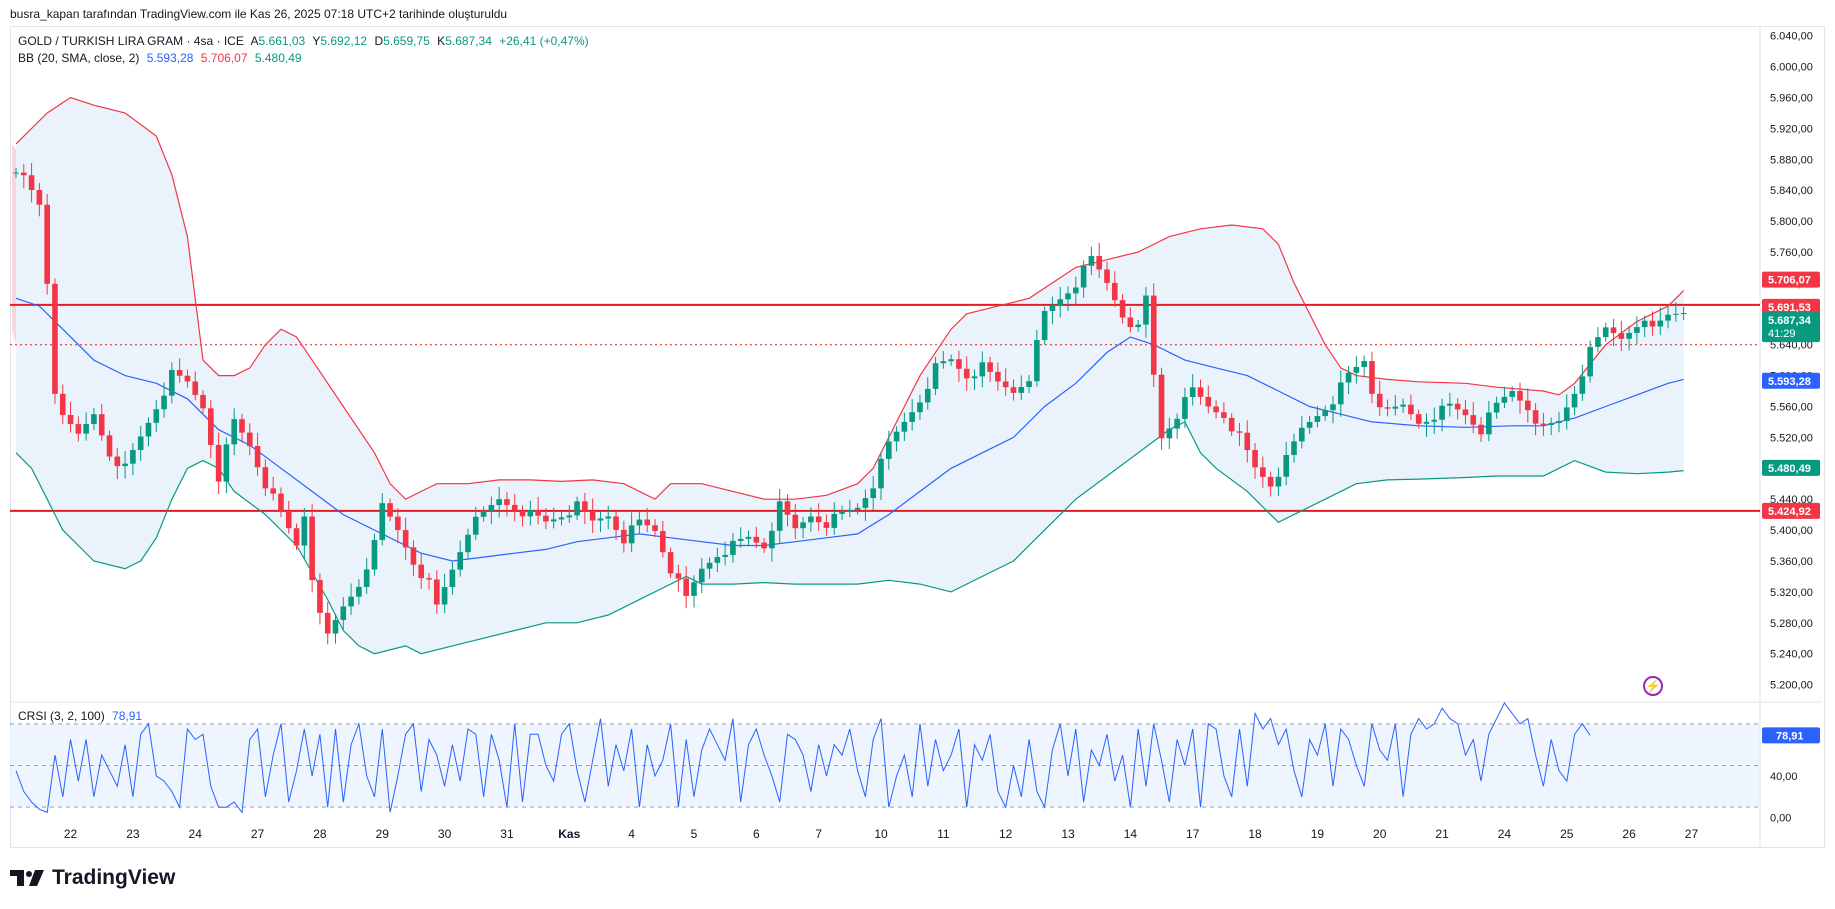 This screenshot has height=909, width=1835. I want to click on close-value: 5.687,34, so click(468, 41).